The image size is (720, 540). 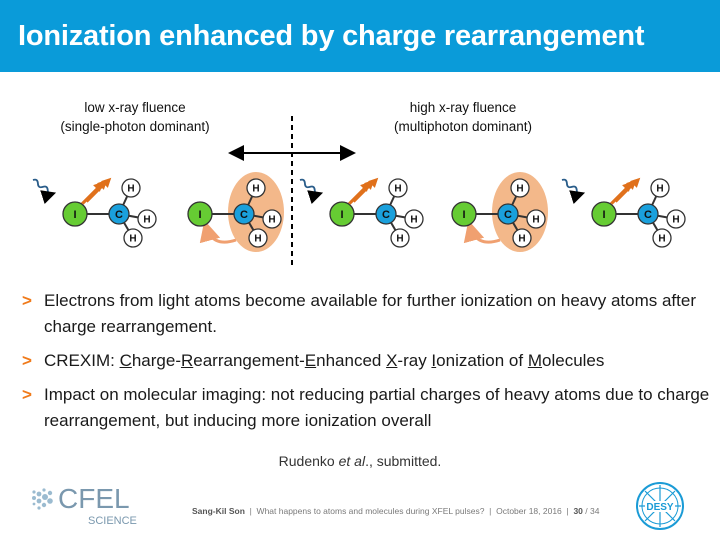 I want to click on cfel-logo: CFEL SCIENCE, so click(x=84, y=505).